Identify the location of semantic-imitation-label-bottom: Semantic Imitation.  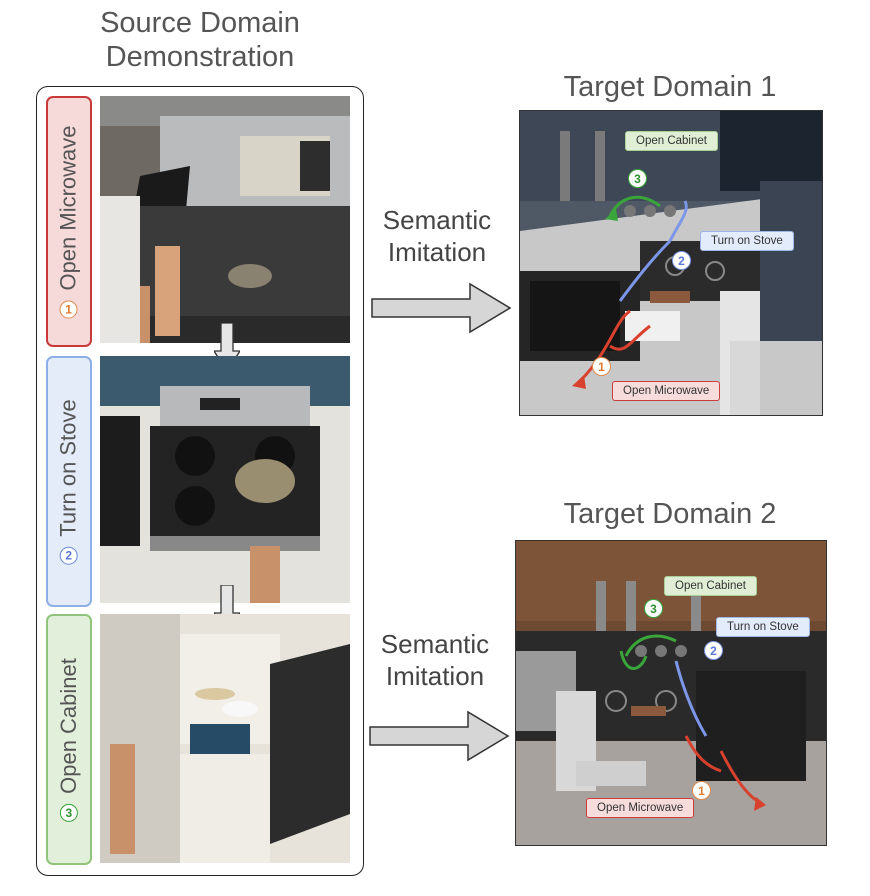
(435, 660).